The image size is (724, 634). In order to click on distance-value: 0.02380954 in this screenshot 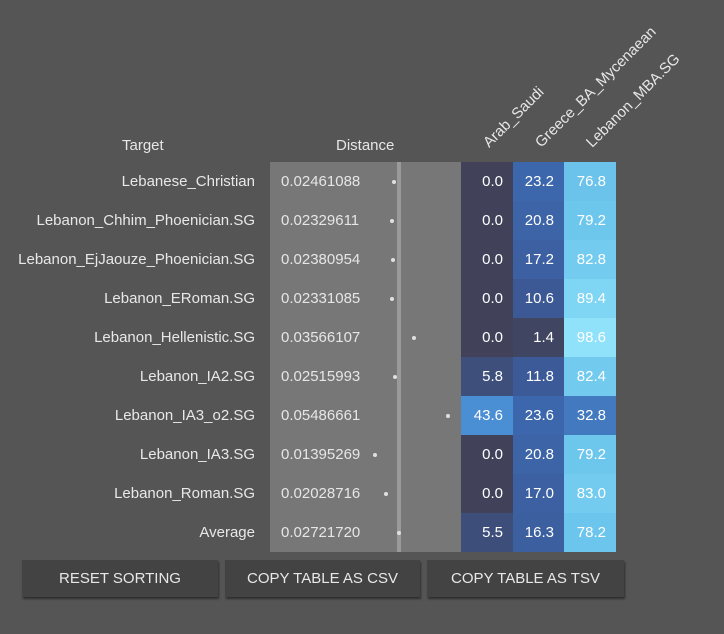, I will do `click(321, 259)`.